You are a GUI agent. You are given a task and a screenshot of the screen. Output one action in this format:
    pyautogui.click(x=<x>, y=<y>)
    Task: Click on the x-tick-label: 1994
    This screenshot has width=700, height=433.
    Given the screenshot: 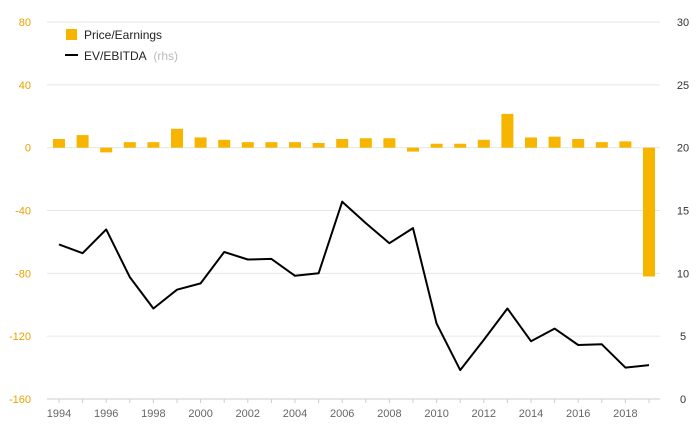 What is the action you would take?
    pyautogui.click(x=59, y=414)
    